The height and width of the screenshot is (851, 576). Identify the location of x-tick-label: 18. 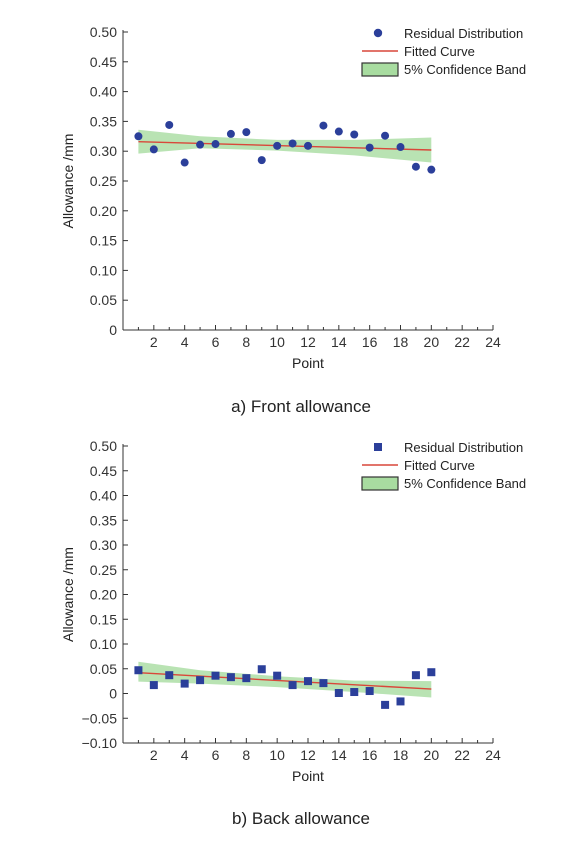
(401, 342).